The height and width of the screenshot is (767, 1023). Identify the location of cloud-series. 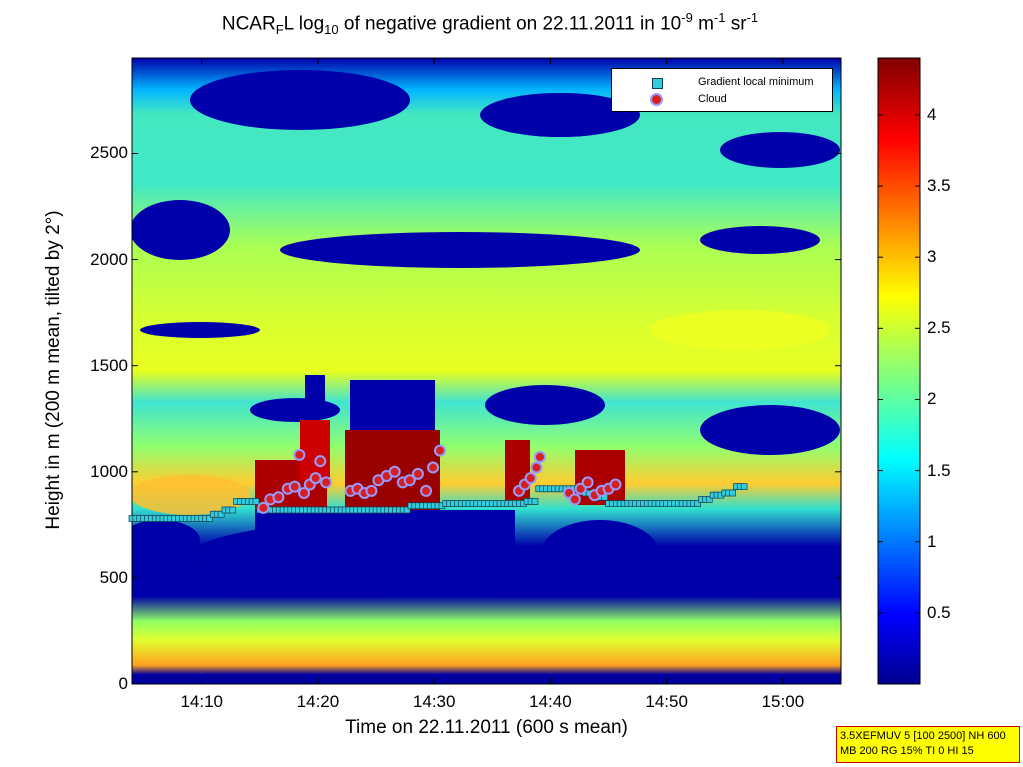
(439, 479).